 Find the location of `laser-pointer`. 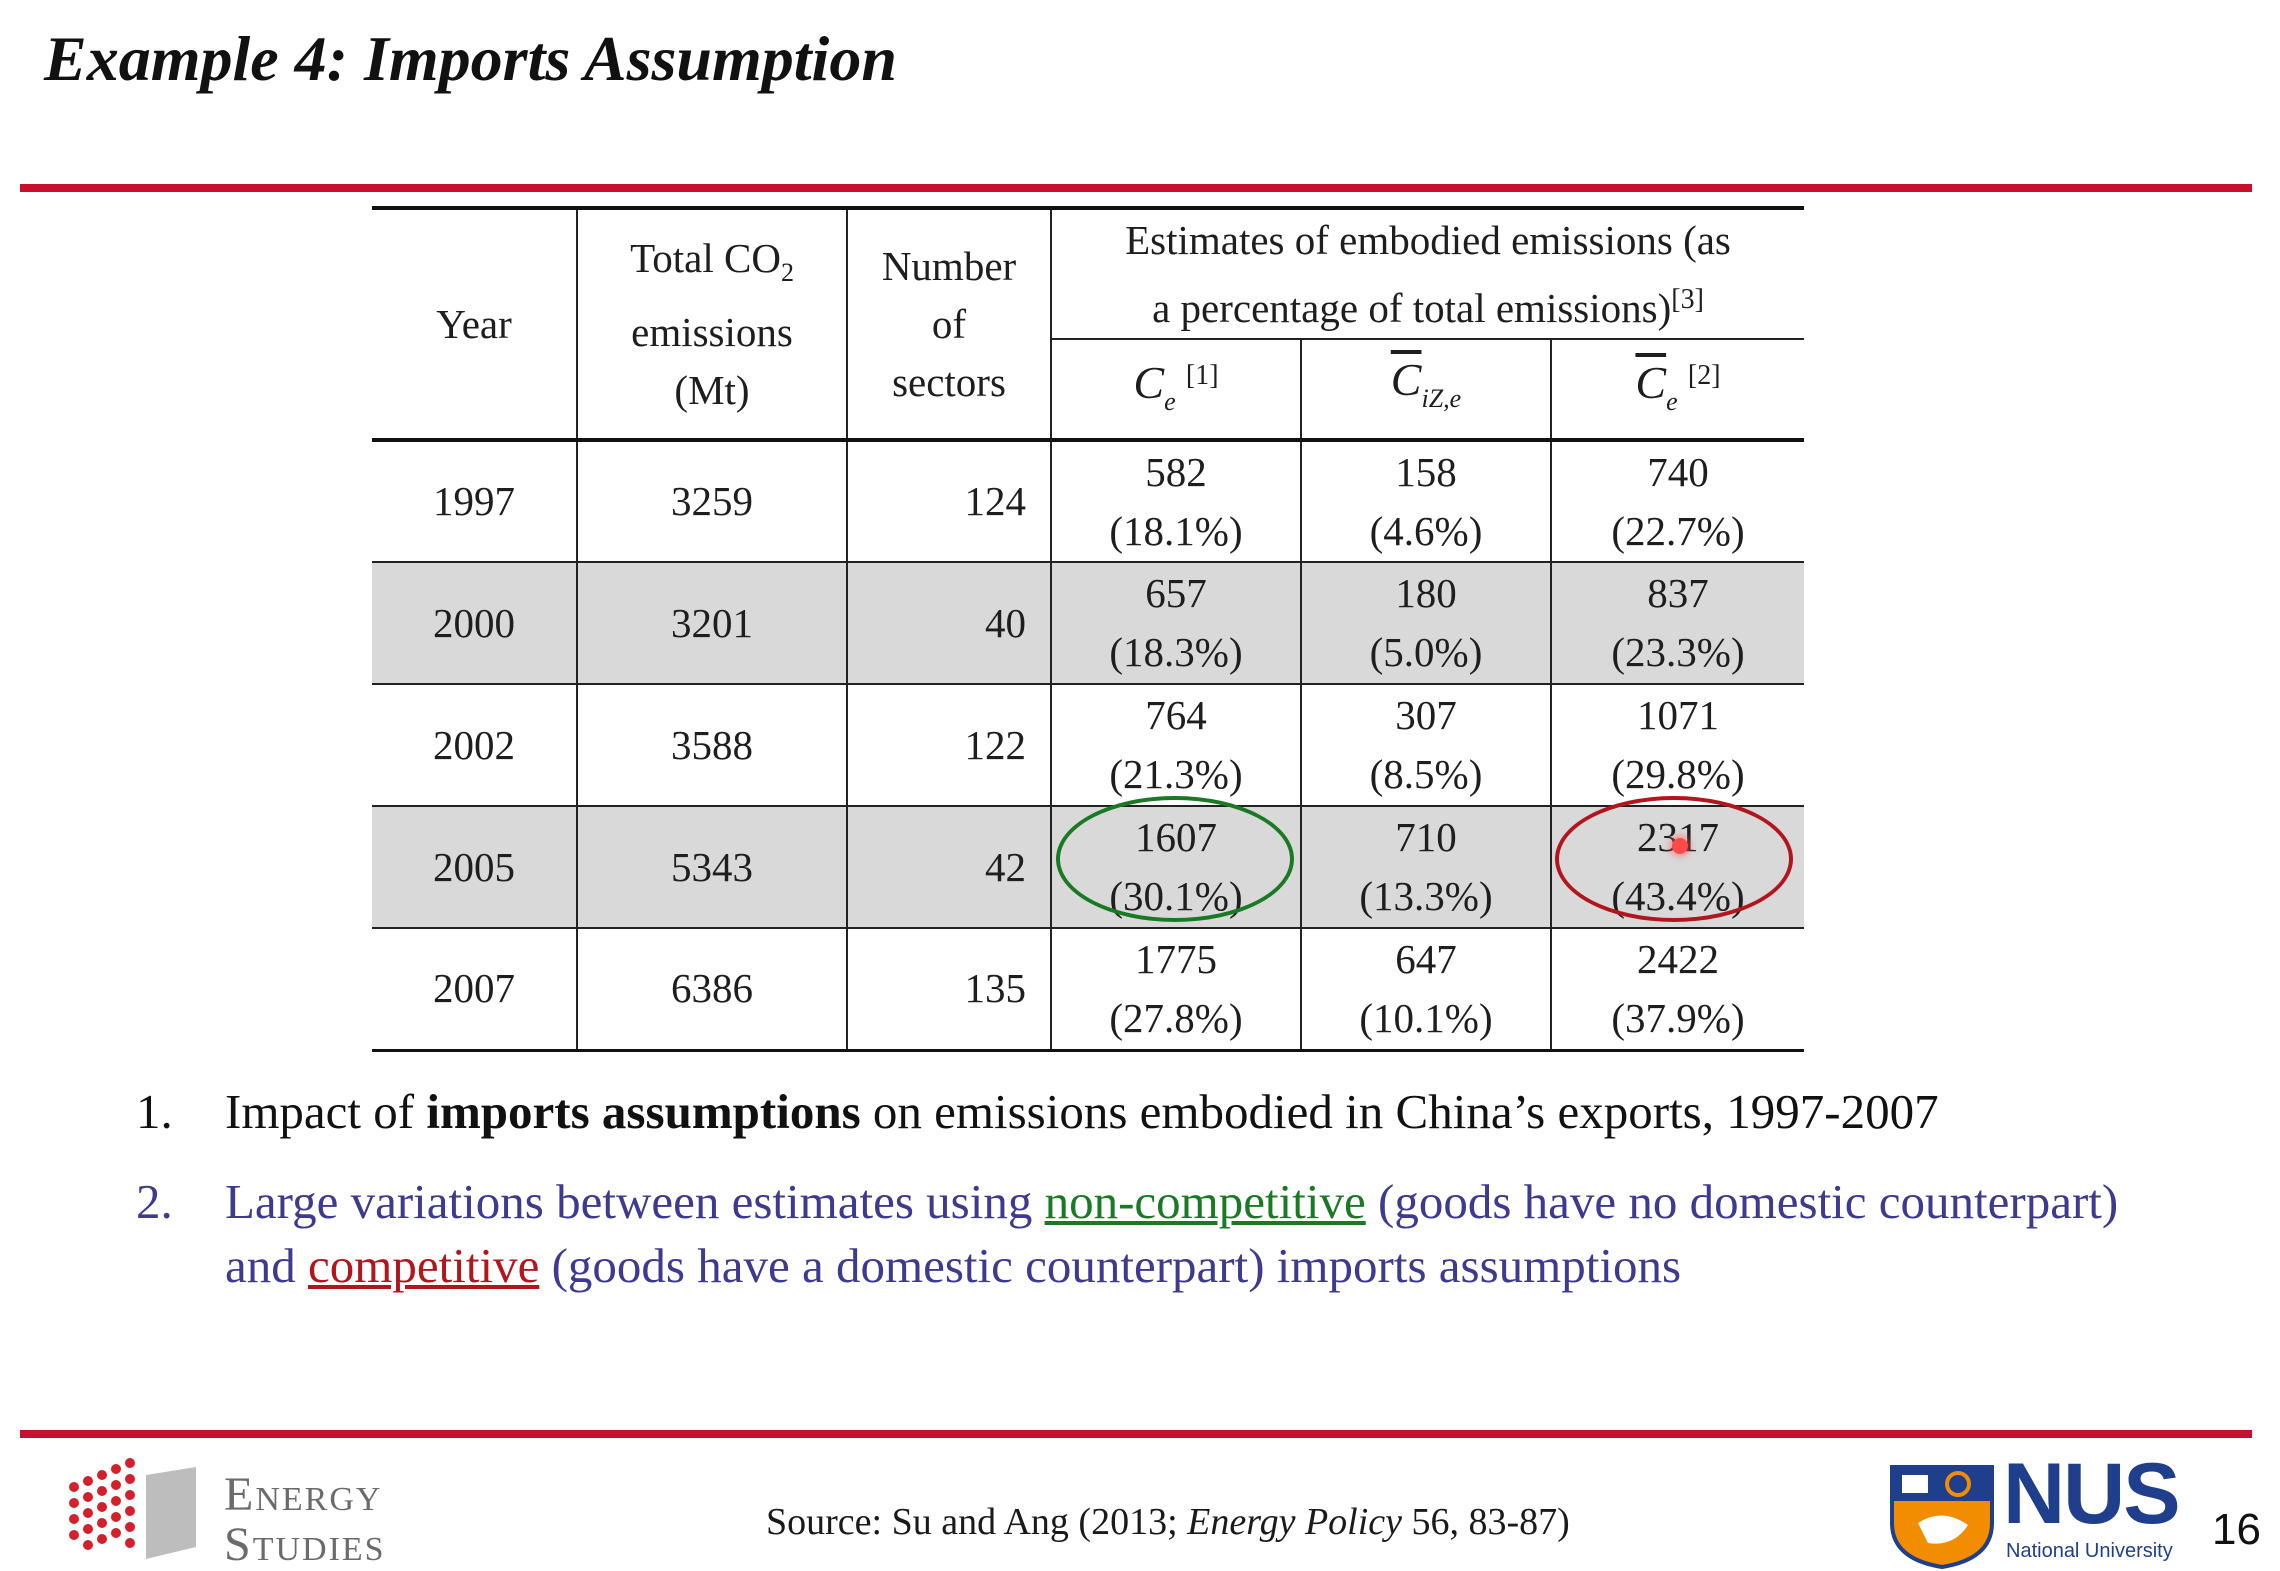

laser-pointer is located at coordinates (1680, 846).